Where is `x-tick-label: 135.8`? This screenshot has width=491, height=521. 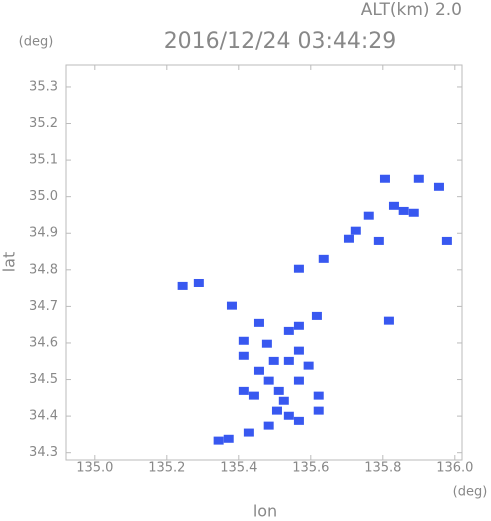 x-tick-label: 135.8 is located at coordinates (382, 468).